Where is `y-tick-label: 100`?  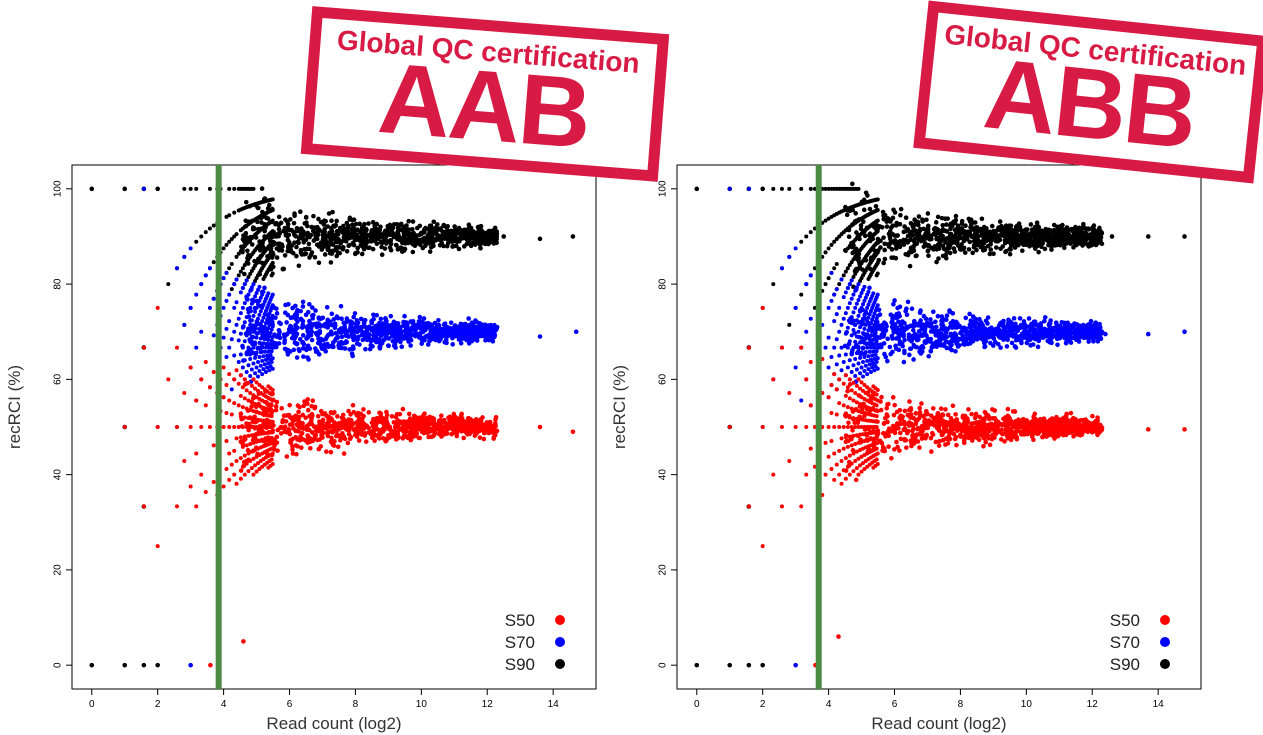 y-tick-label: 100 is located at coordinates (58, 188).